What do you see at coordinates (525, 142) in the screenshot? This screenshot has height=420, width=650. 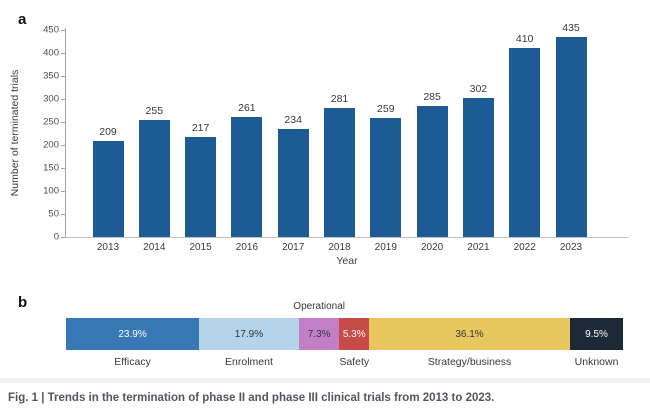 I see `bar-2022` at bounding box center [525, 142].